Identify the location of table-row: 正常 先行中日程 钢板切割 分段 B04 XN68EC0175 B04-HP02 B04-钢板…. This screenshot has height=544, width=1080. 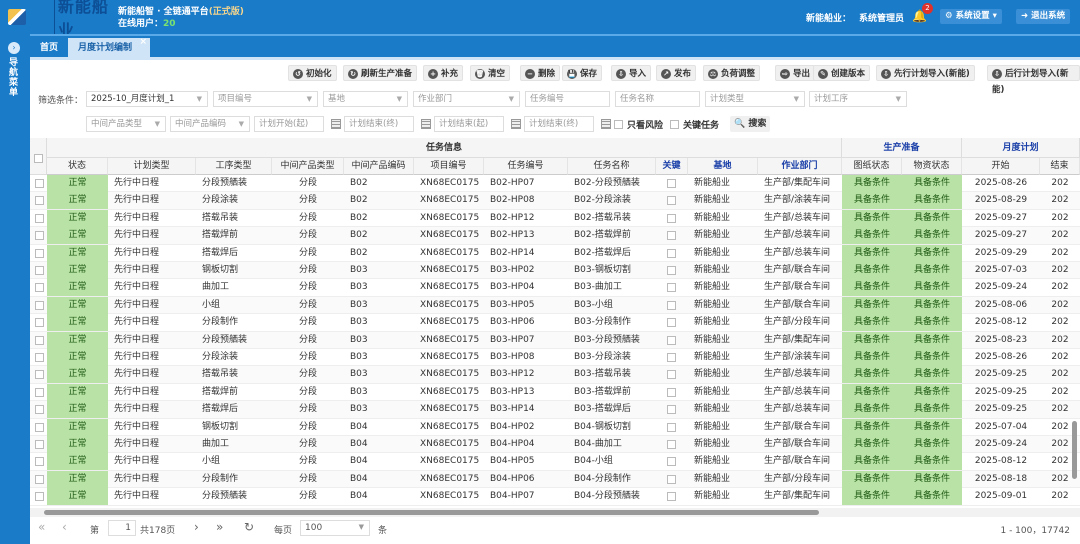
(555, 427).